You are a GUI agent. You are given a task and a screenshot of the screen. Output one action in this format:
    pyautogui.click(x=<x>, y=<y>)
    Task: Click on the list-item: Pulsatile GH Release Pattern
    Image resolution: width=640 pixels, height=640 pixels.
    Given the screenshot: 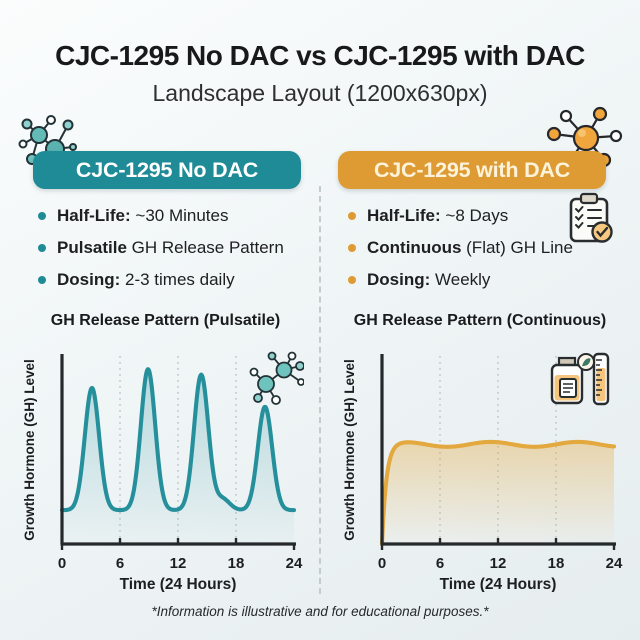 What is the action you would take?
    pyautogui.click(x=174, y=248)
    